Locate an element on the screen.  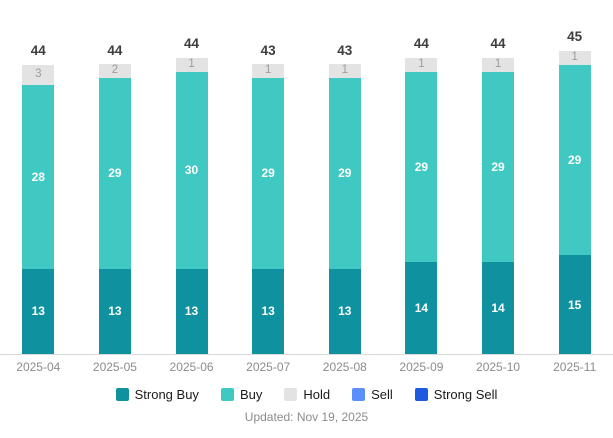
bar-segment-hold: 2 is located at coordinates (114, 71).